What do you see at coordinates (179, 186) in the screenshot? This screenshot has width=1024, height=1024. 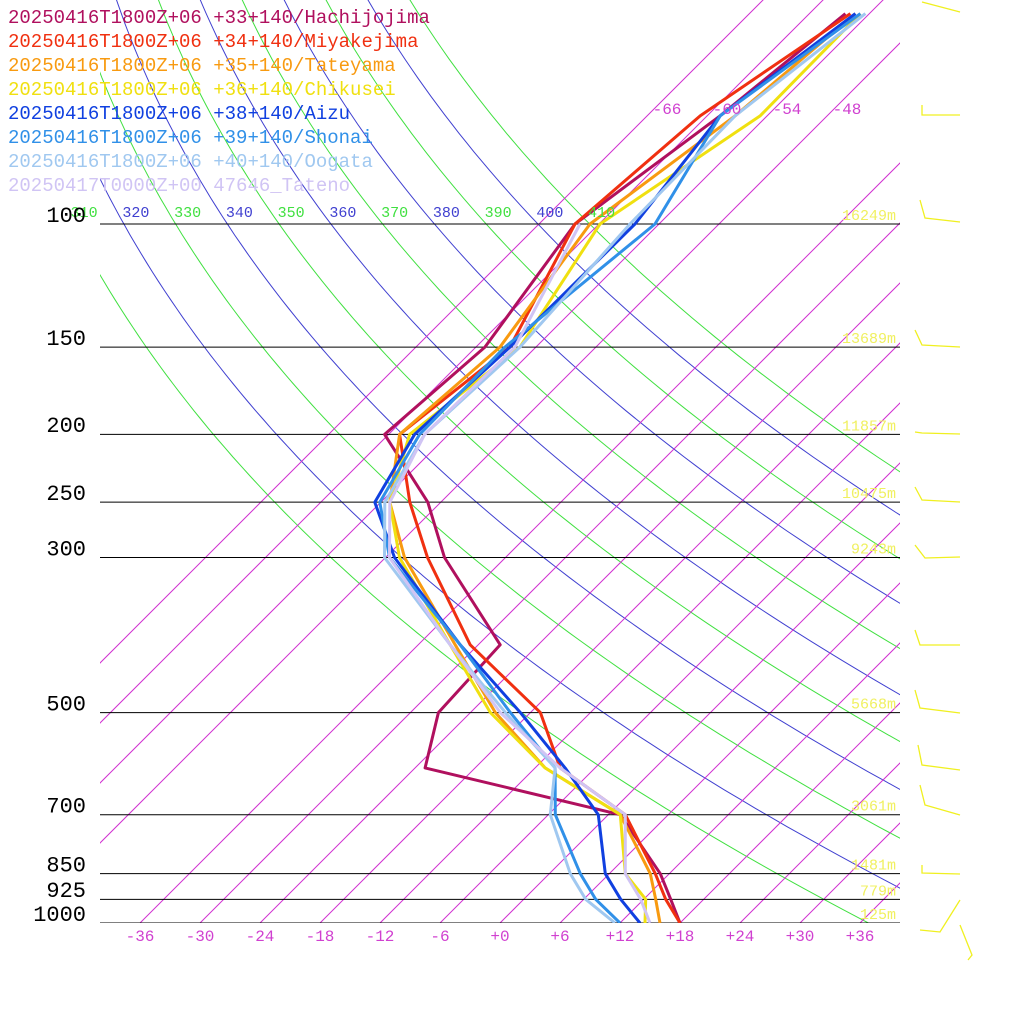 I see `legend-entry: 20250417T0000Z+00 47646_Tateno` at bounding box center [179, 186].